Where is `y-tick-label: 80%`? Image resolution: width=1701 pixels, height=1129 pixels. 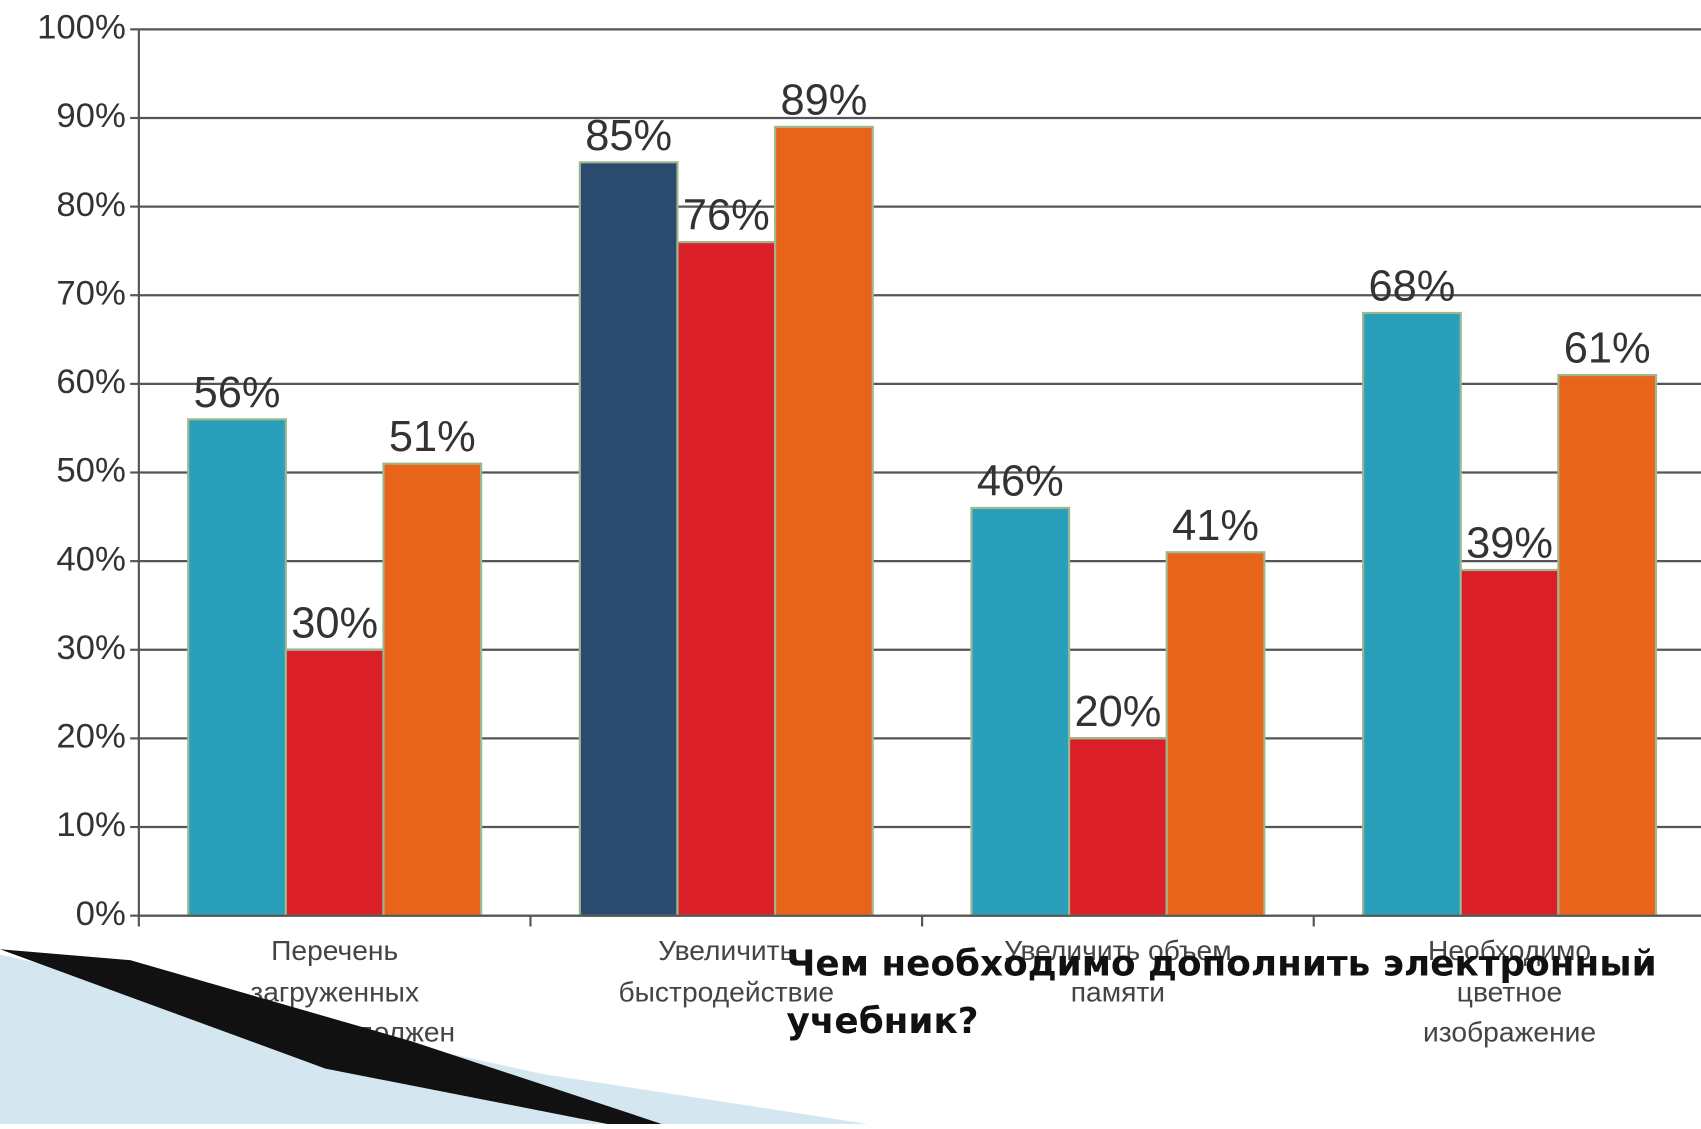
y-tick-label: 80% is located at coordinates (90, 205).